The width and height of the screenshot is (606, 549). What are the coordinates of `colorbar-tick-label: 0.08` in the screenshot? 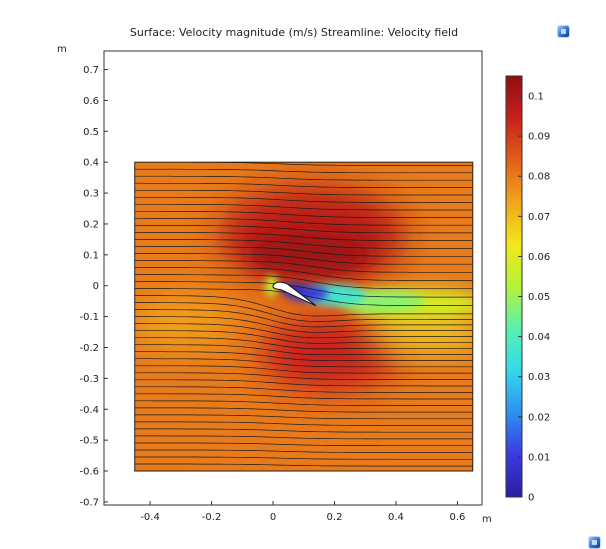 It's located at (539, 177).